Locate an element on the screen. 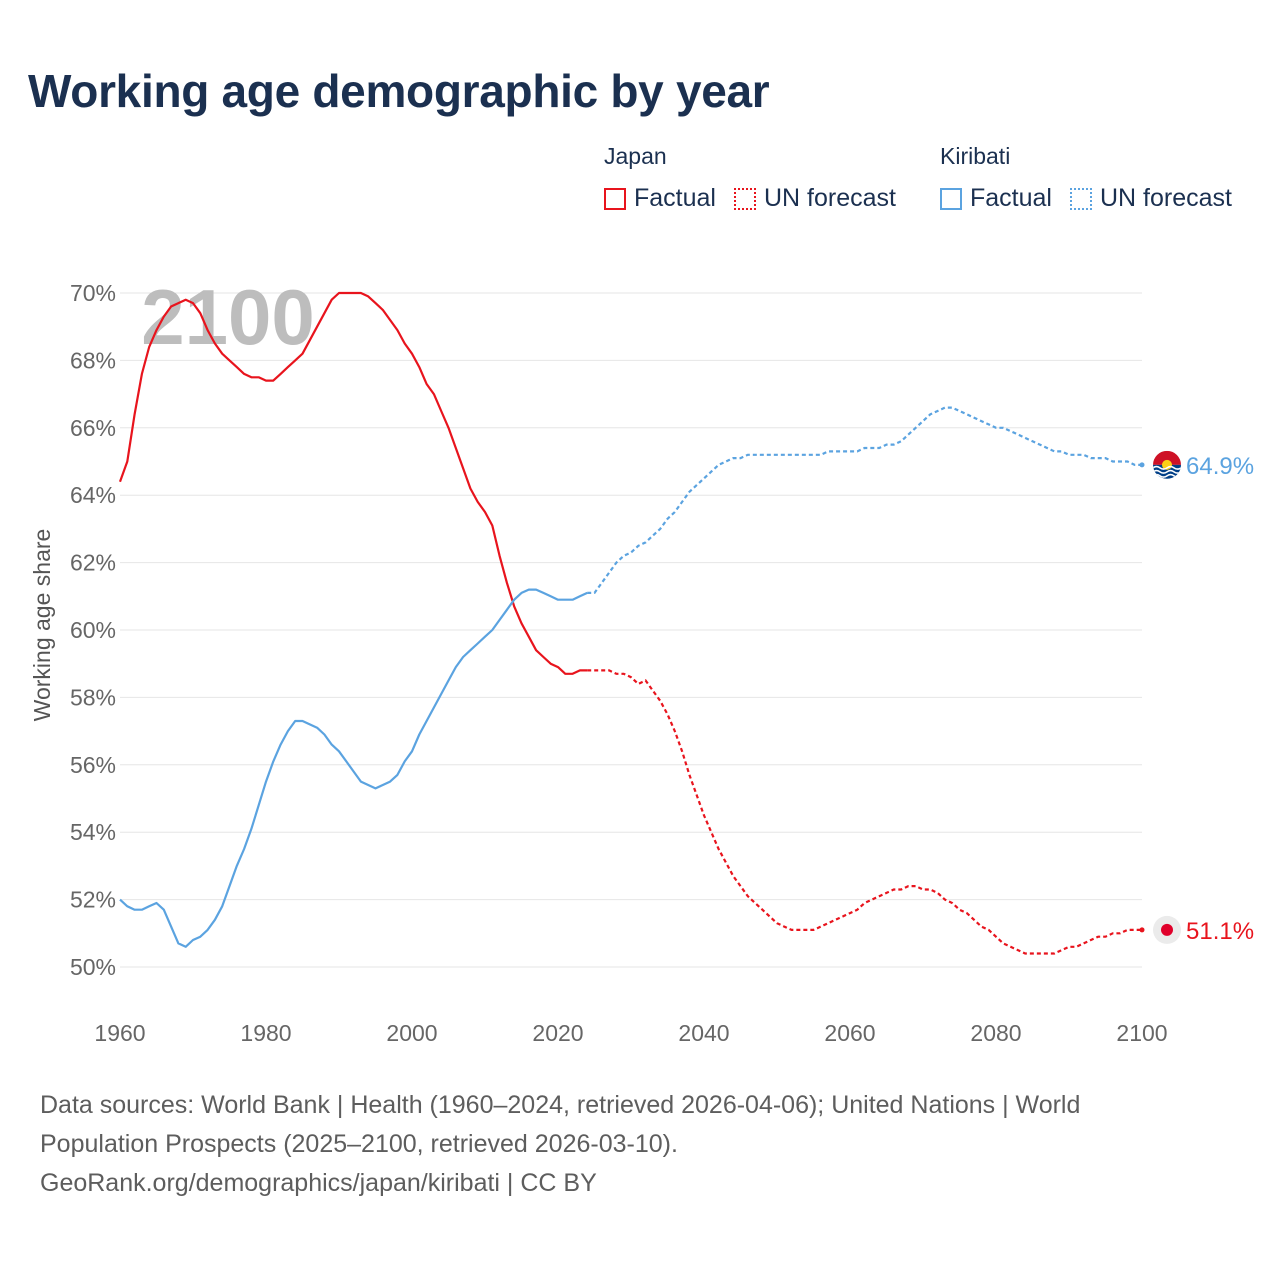  y-tick-label: 62% is located at coordinates (93, 563).